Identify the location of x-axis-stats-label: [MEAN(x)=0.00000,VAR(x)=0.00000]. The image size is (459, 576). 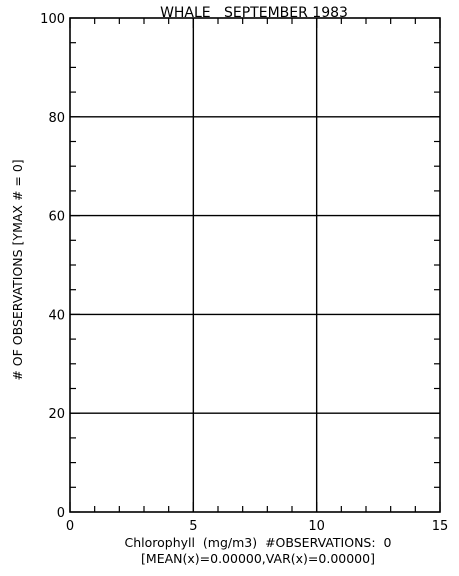
(258, 558).